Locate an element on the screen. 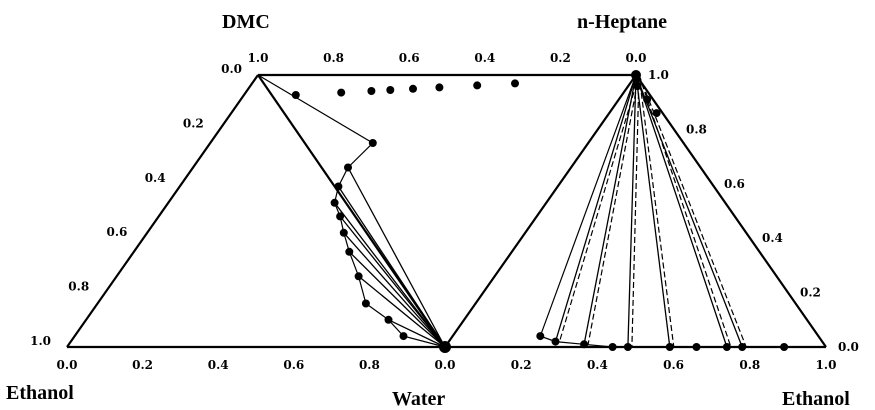 The width and height of the screenshot is (875, 410). bottom-right-tick-3: 0.8 is located at coordinates (749, 365).